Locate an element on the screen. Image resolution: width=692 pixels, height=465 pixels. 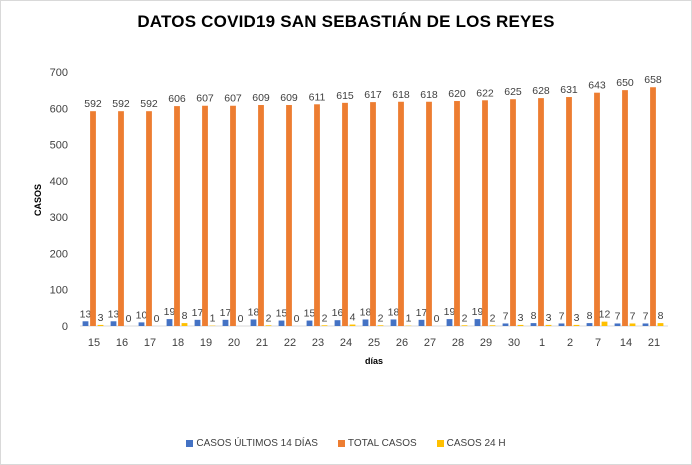
x-axis-title: días is located at coordinates (374, 361).